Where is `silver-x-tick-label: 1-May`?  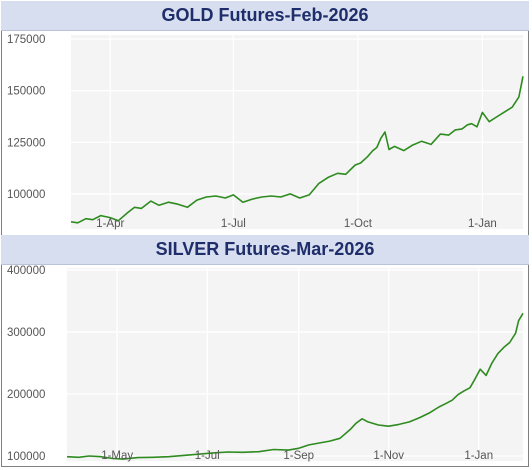
silver-x-tick-label: 1-May is located at coordinates (117, 456).